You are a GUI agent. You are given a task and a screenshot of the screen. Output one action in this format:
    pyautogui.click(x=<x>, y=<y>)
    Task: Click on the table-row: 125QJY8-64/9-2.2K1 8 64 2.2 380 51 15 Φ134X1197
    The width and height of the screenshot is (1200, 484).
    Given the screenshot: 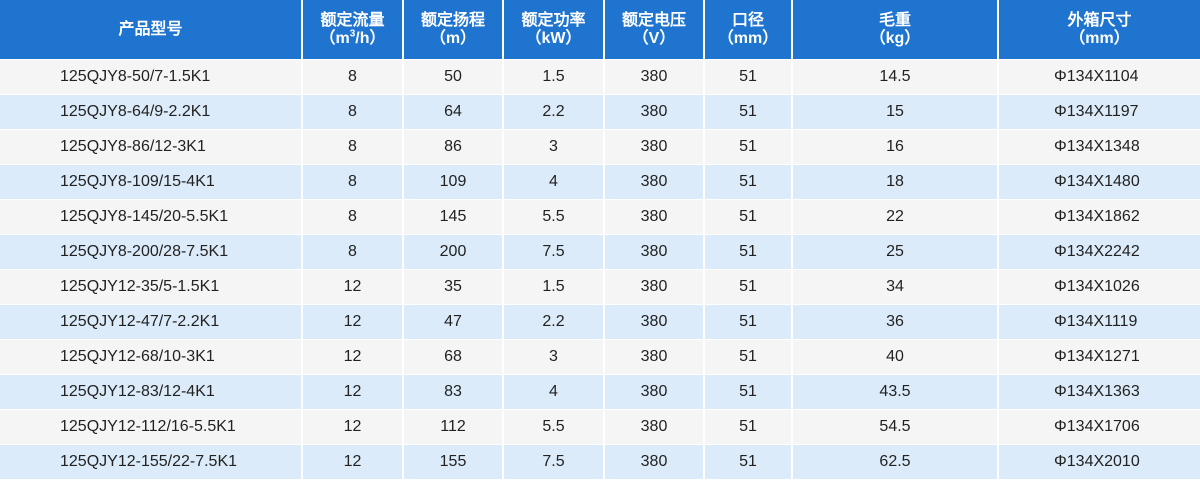 What is the action you would take?
    pyautogui.click(x=600, y=112)
    